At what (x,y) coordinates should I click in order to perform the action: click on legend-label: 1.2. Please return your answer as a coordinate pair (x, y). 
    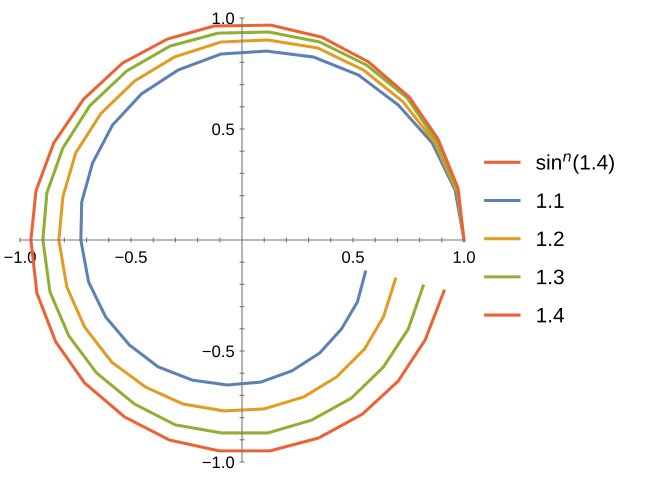
    Looking at the image, I should click on (550, 238).